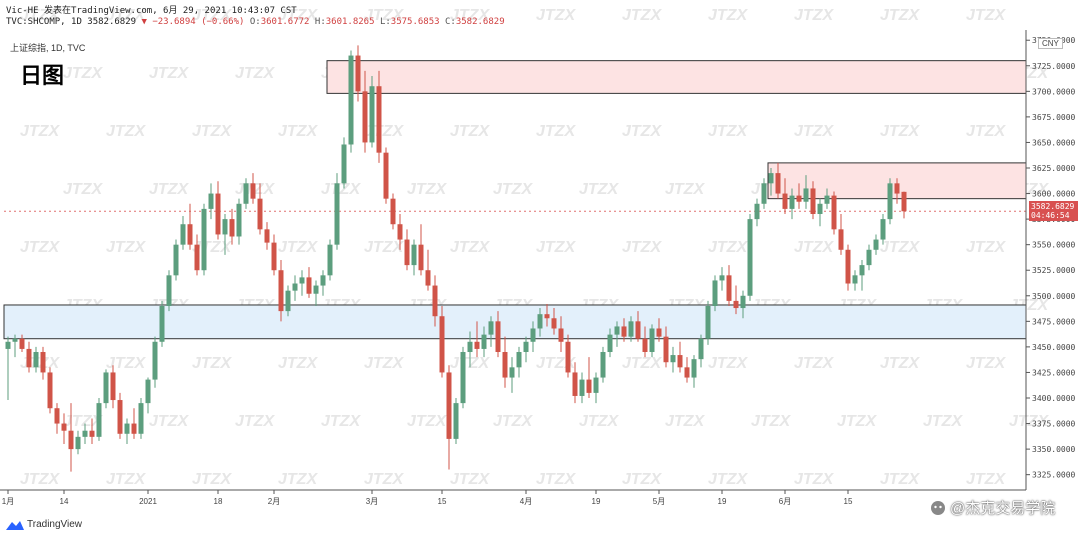 The image size is (1080, 541). I want to click on symbol-legend: 上证综指, 1D, TVC, so click(48, 48).